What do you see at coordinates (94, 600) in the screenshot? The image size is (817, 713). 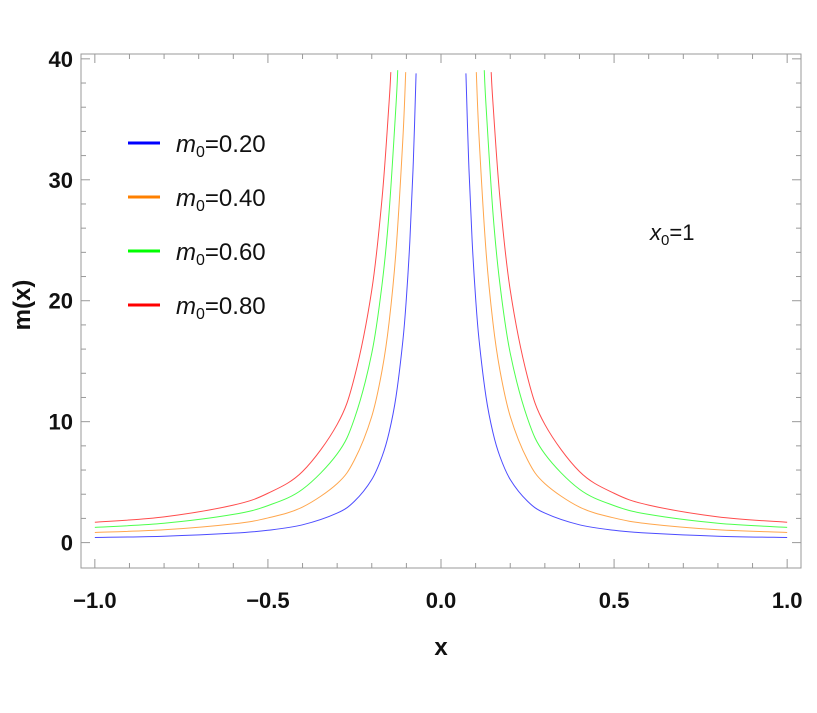 I see `x-tick-label: −1.0` at bounding box center [94, 600].